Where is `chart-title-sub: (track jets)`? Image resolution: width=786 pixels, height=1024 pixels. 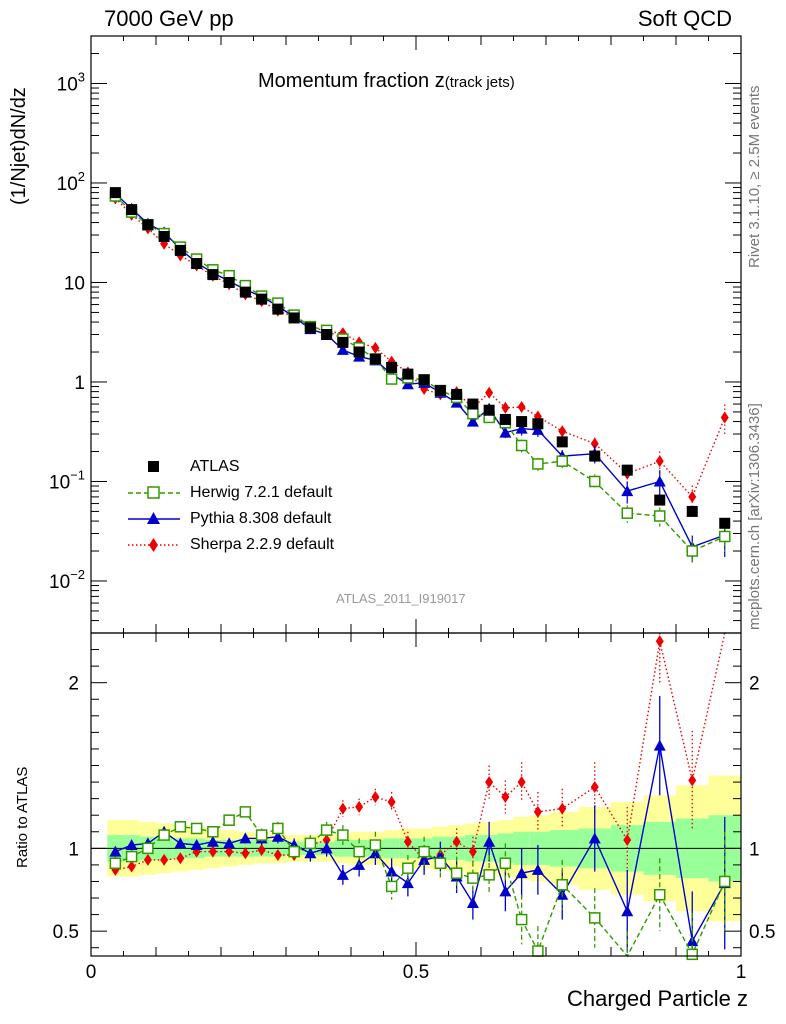 chart-title-sub: (track jets) is located at coordinates (479, 82).